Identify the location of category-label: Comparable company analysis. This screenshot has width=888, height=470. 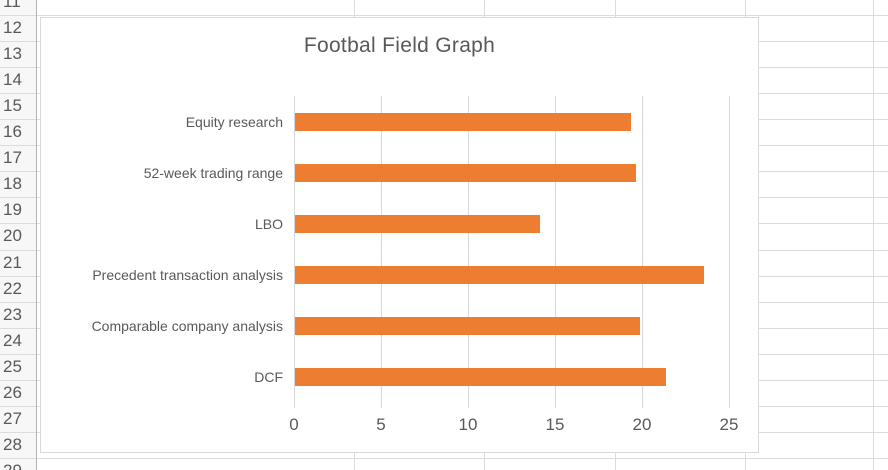
(187, 325).